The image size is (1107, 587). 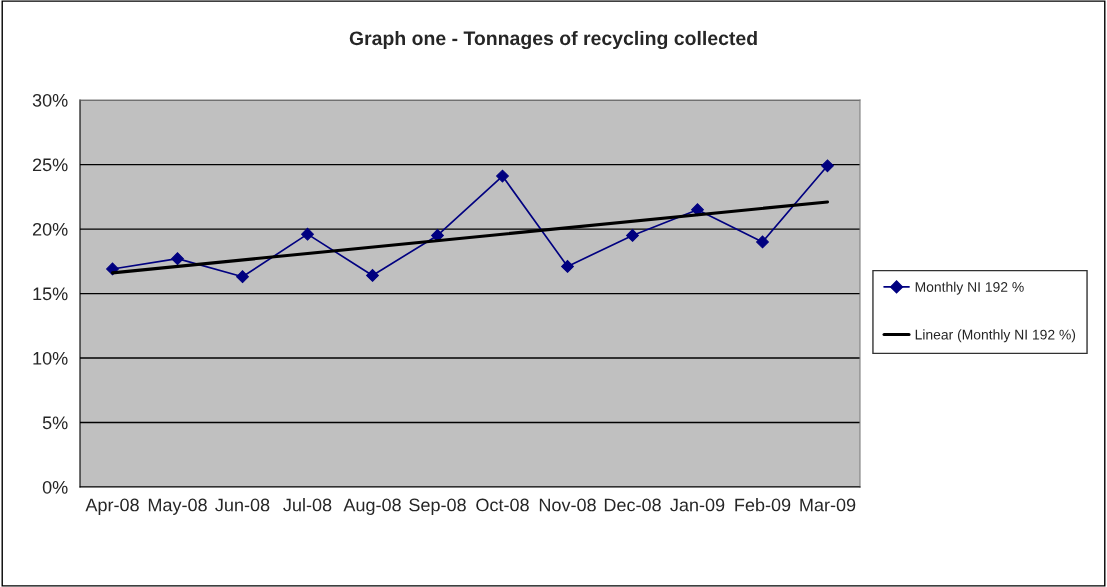 I want to click on legend-label: Monthly NI 192 %, so click(x=969, y=288).